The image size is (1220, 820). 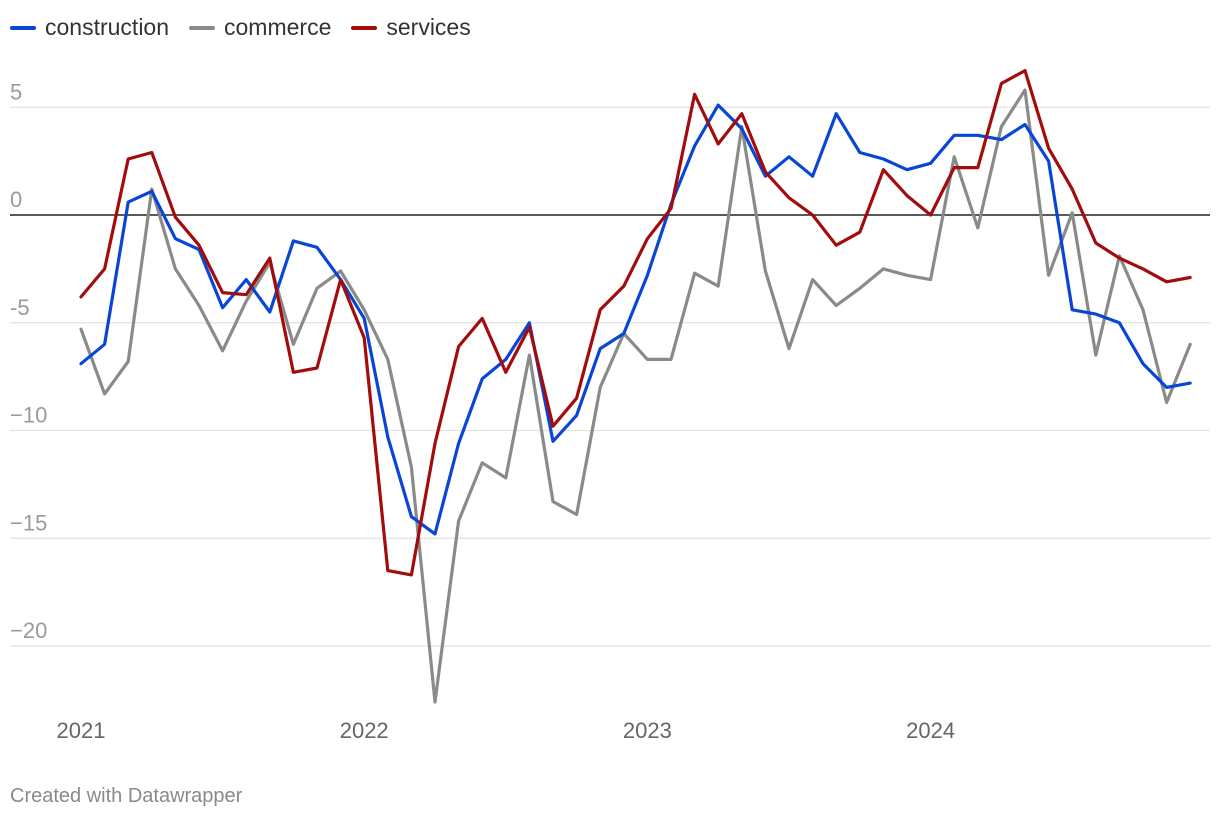 I want to click on x-tick-label: 2024, so click(x=930, y=730).